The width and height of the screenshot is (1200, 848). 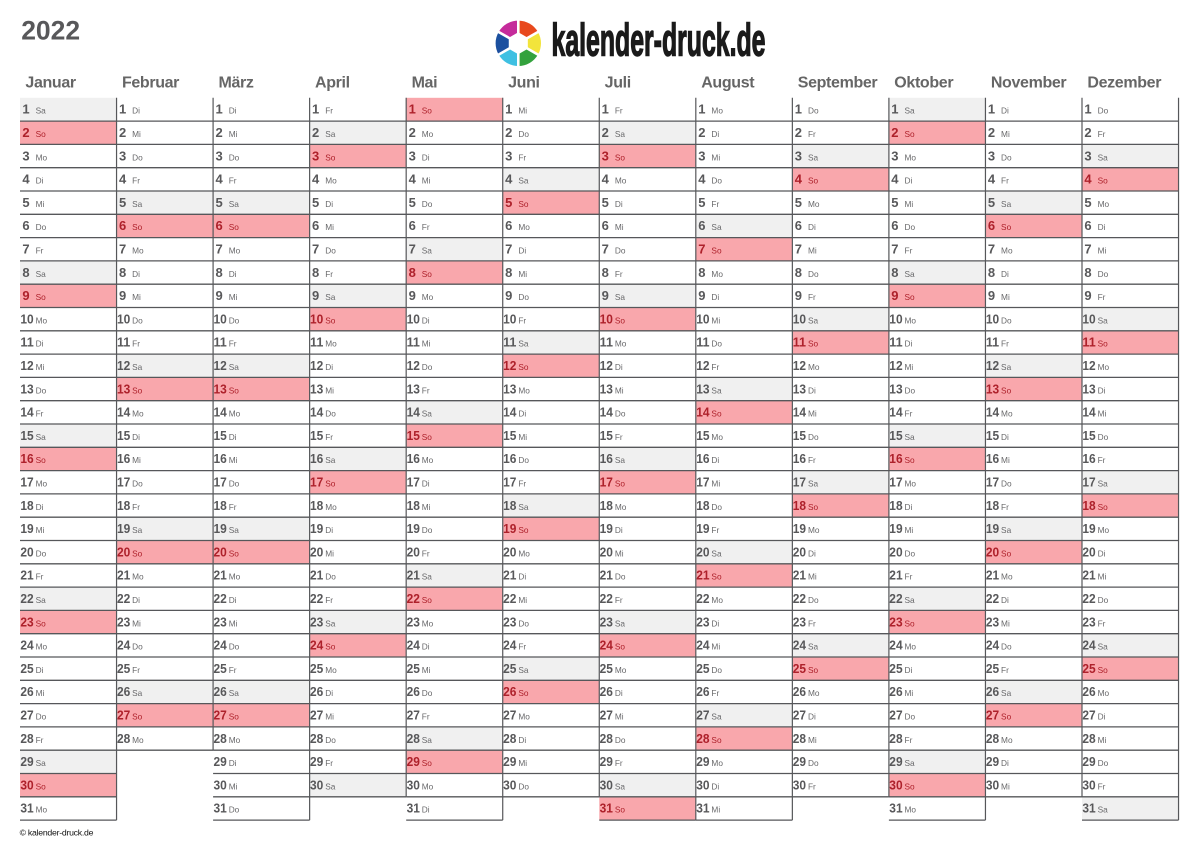 What do you see at coordinates (895, 621) in the screenshot?
I see `svg-text: 23` at bounding box center [895, 621].